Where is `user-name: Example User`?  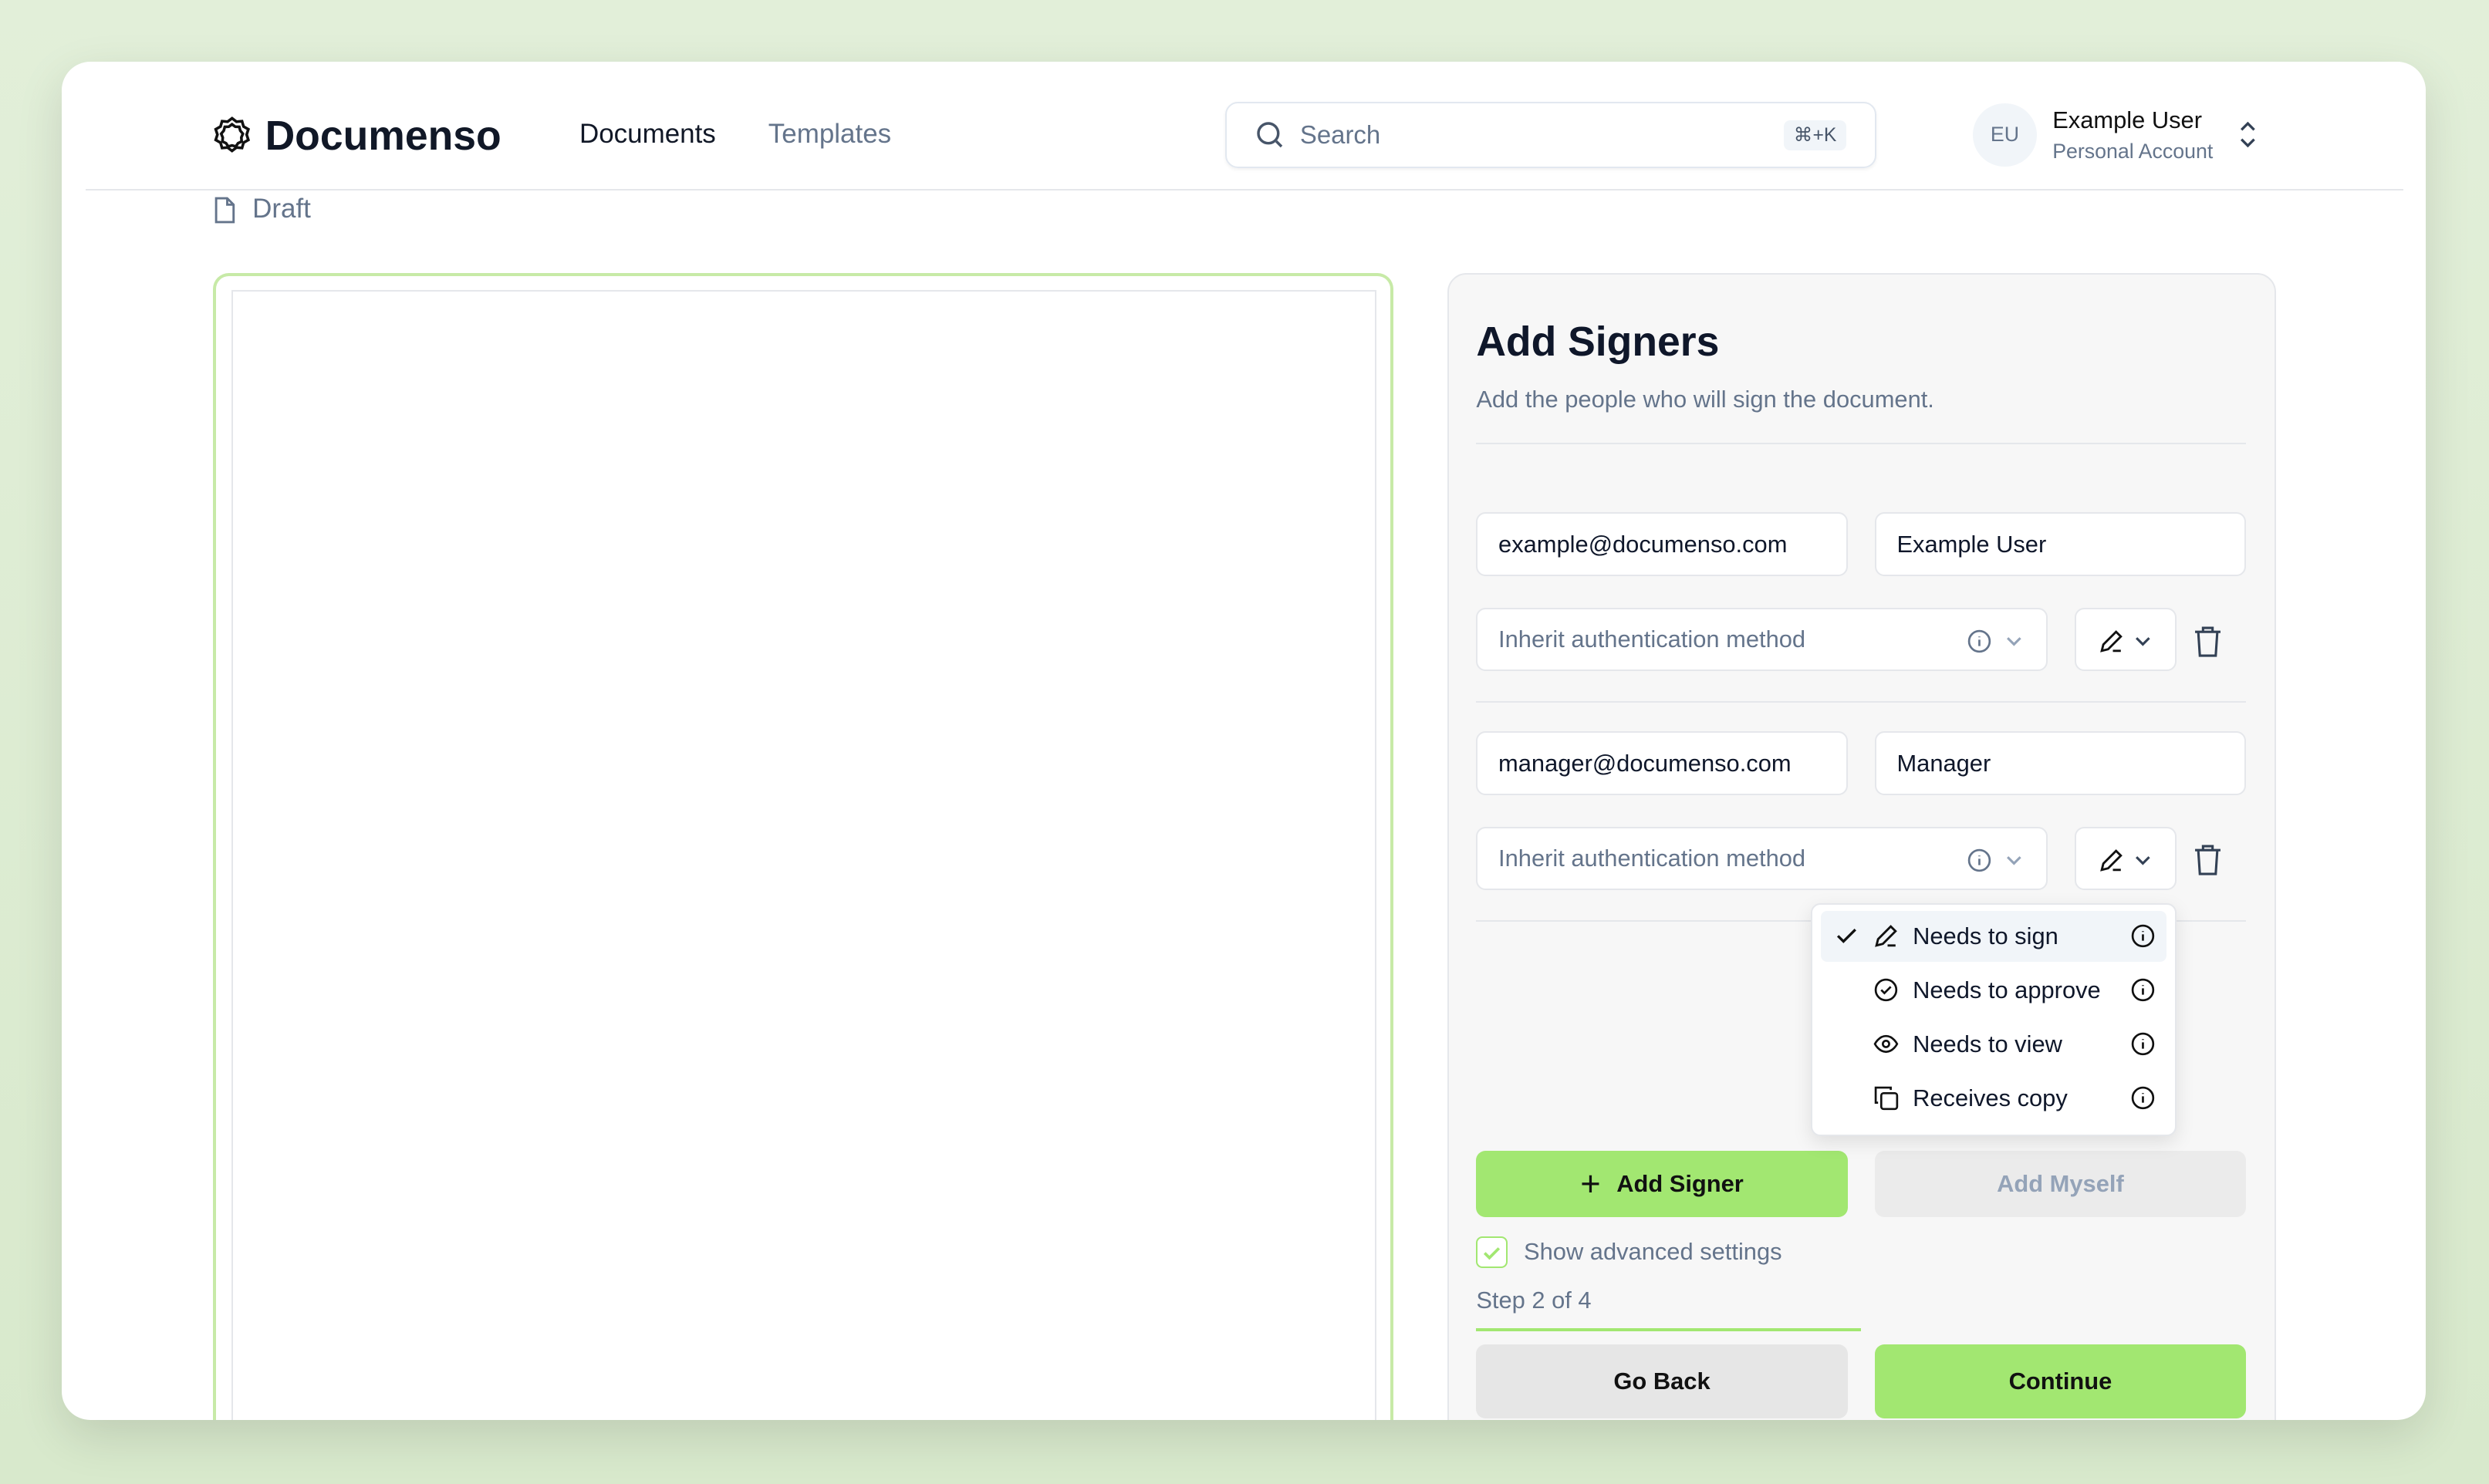 user-name: Example User is located at coordinates (2127, 119).